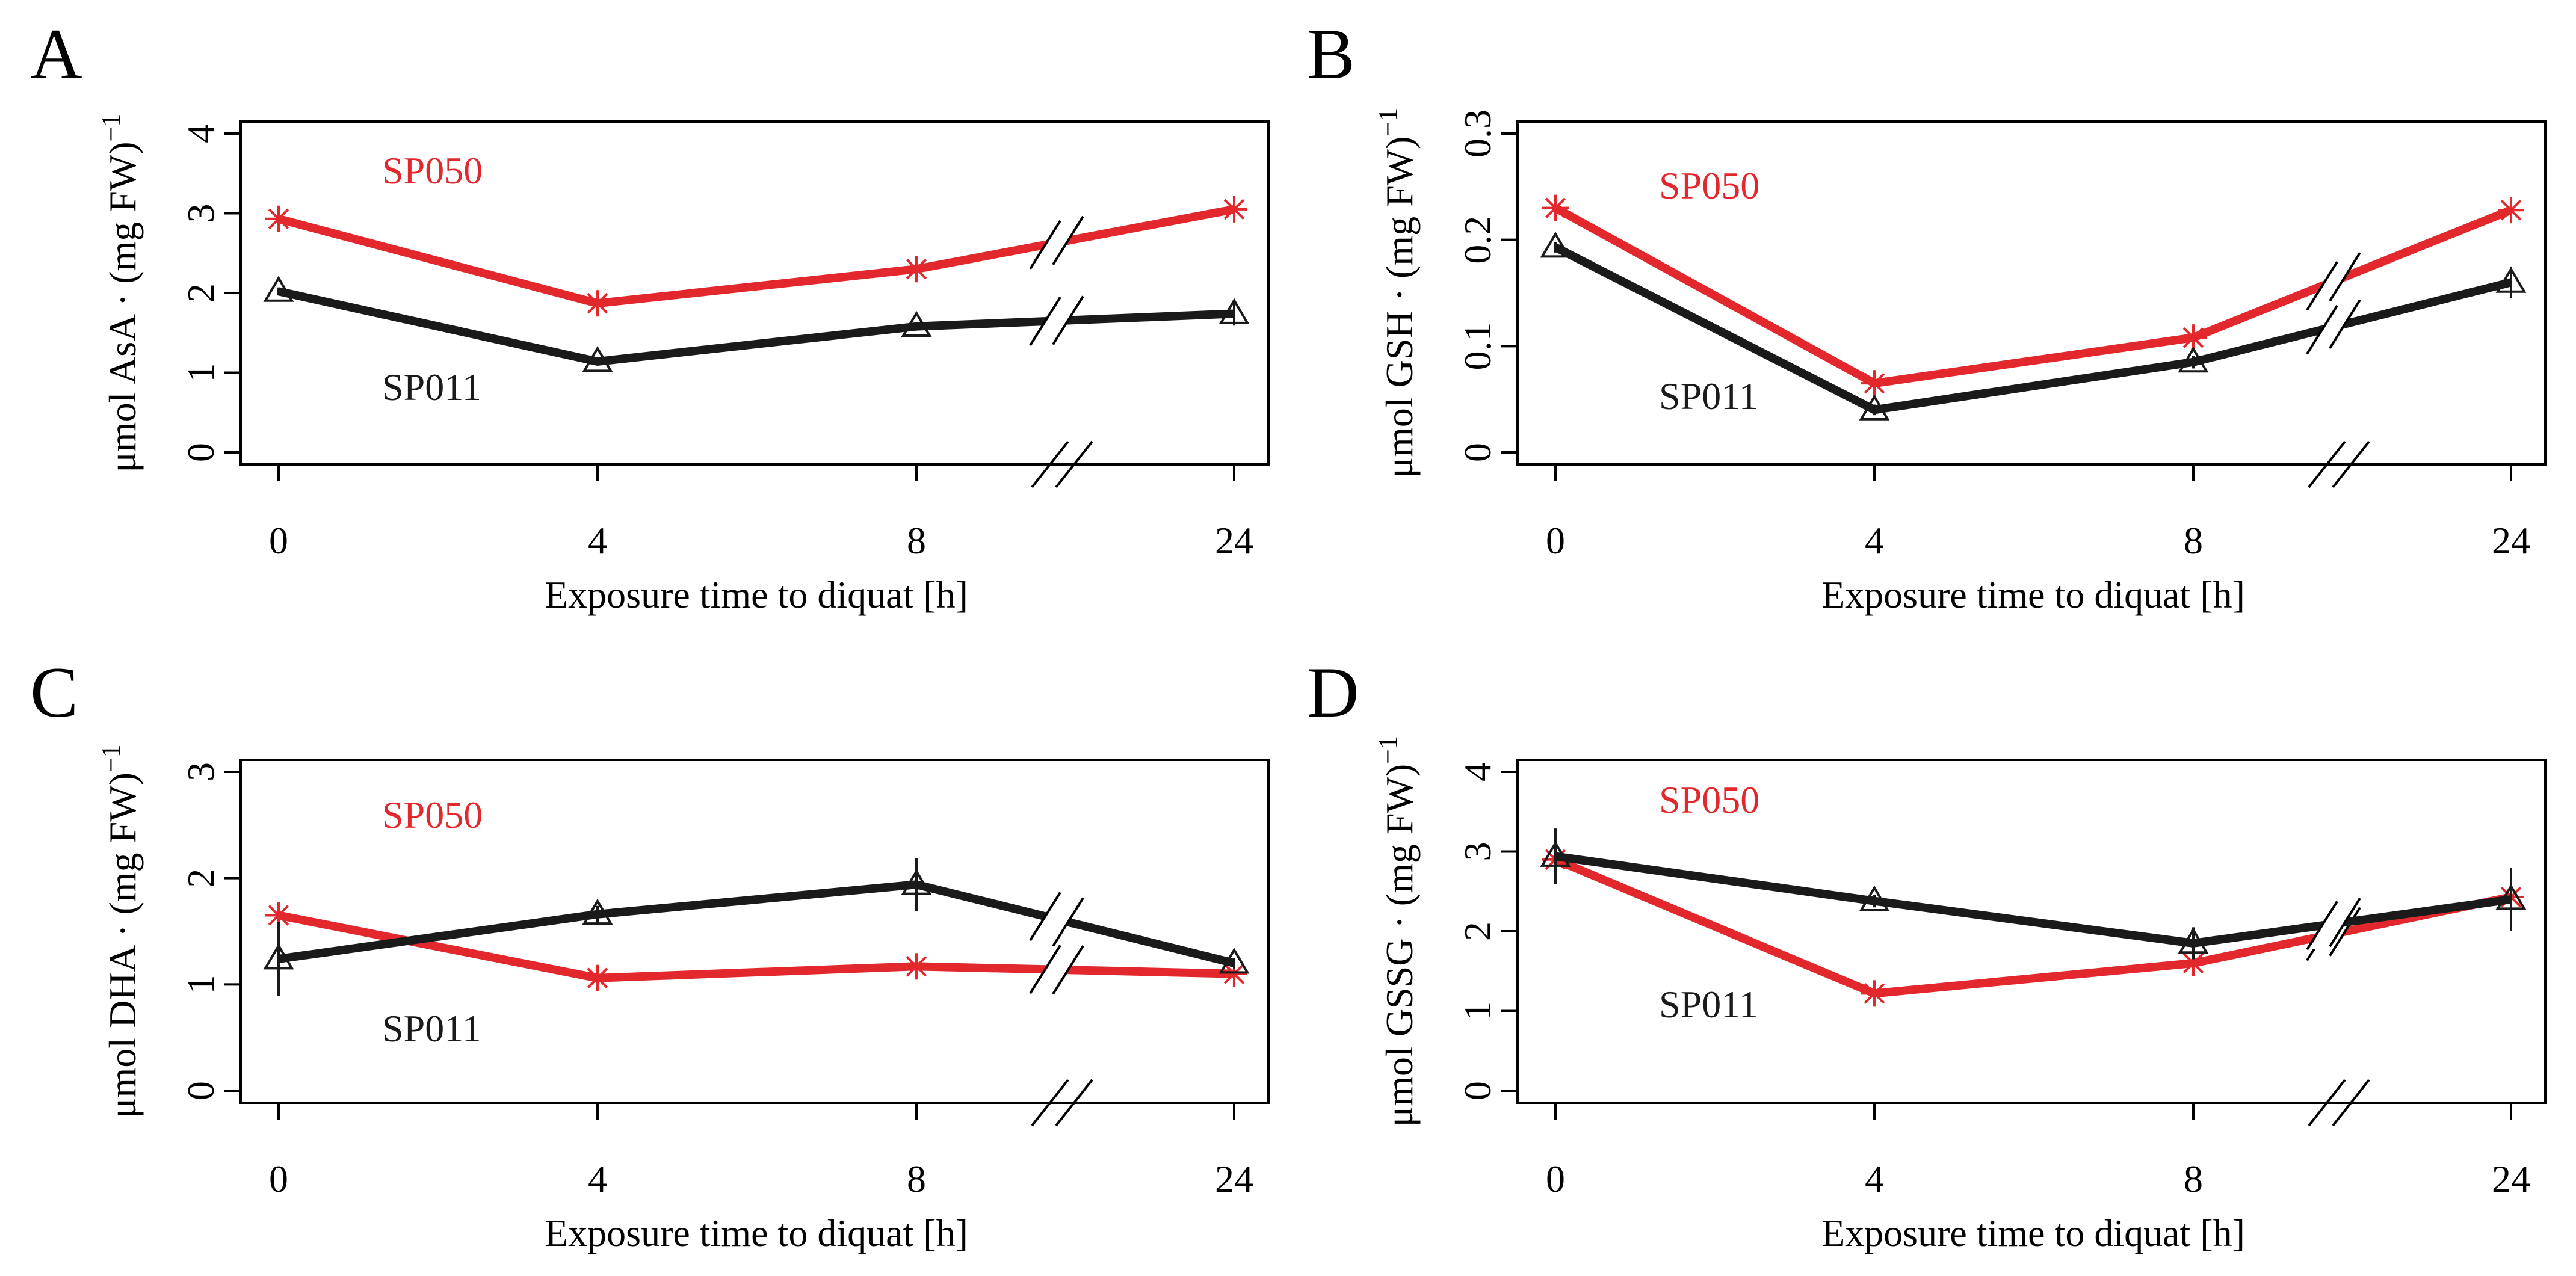  I want to click on panel-letter: A, so click(56, 54).